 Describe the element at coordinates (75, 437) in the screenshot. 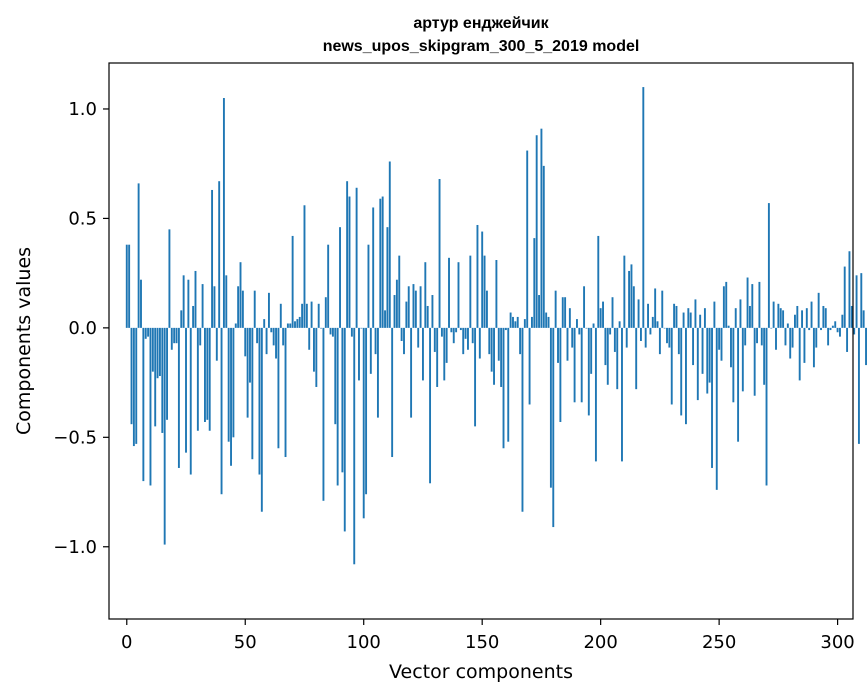

I see `y-tick-label: −0.5` at that location.